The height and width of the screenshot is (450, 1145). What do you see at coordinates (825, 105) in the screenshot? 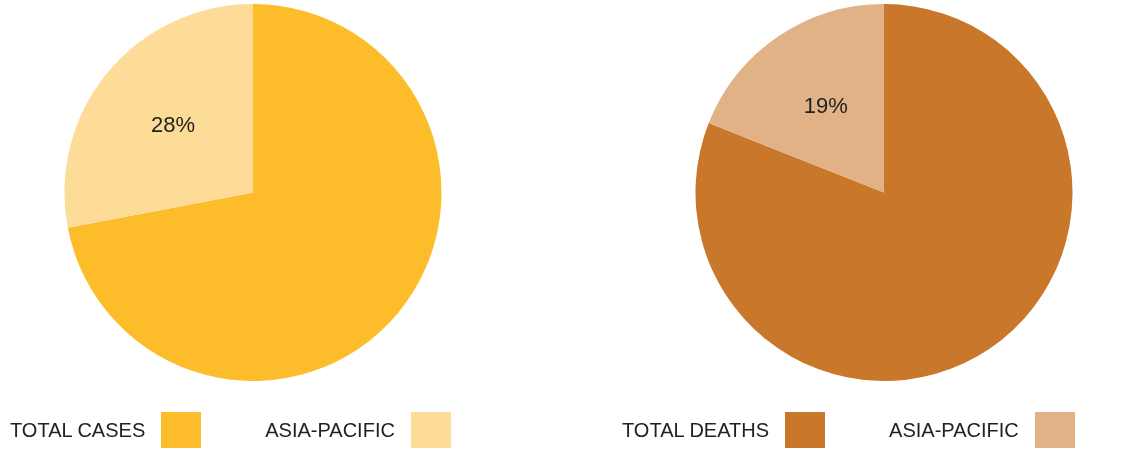
I see `data-label: 19%` at bounding box center [825, 105].